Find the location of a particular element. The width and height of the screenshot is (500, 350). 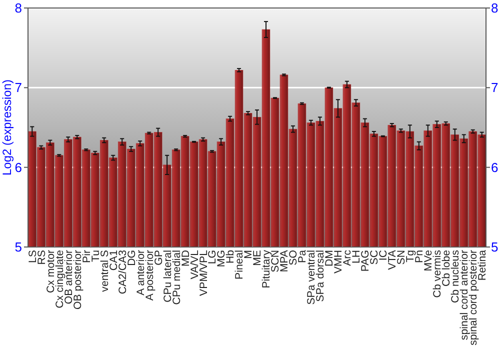

y-tick-label: 6 is located at coordinates (18, 167).